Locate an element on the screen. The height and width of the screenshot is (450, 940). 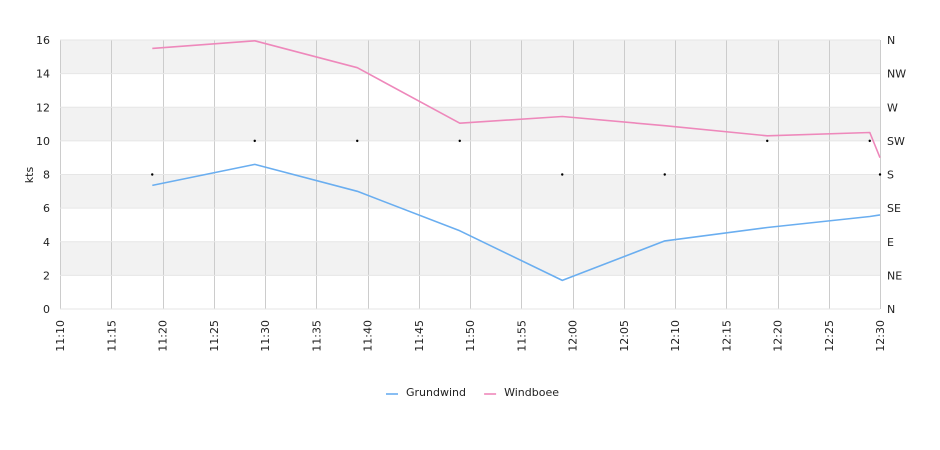
y2-tick-label: S is located at coordinates (890, 175).